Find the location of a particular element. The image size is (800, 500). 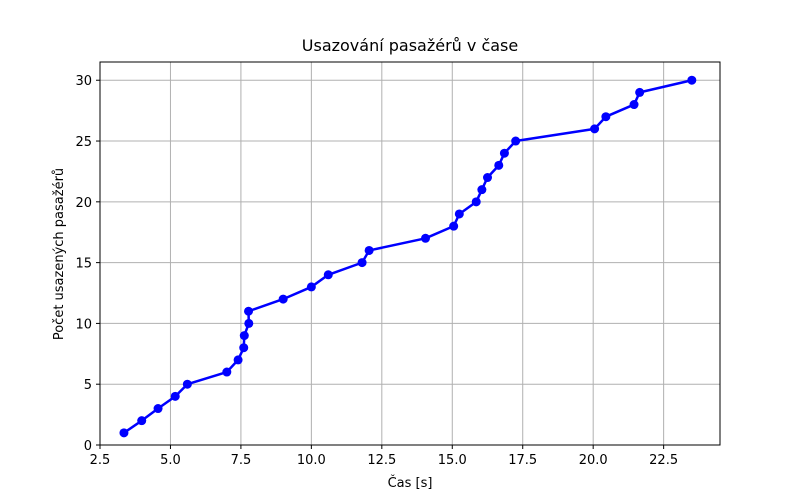

x-tick-label: 20.0 is located at coordinates (593, 460).